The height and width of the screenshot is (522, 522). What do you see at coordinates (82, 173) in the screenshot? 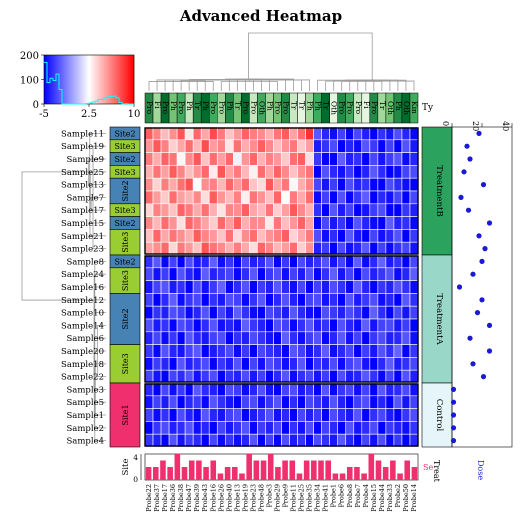
I see `row-label: Sample25` at bounding box center [82, 173].